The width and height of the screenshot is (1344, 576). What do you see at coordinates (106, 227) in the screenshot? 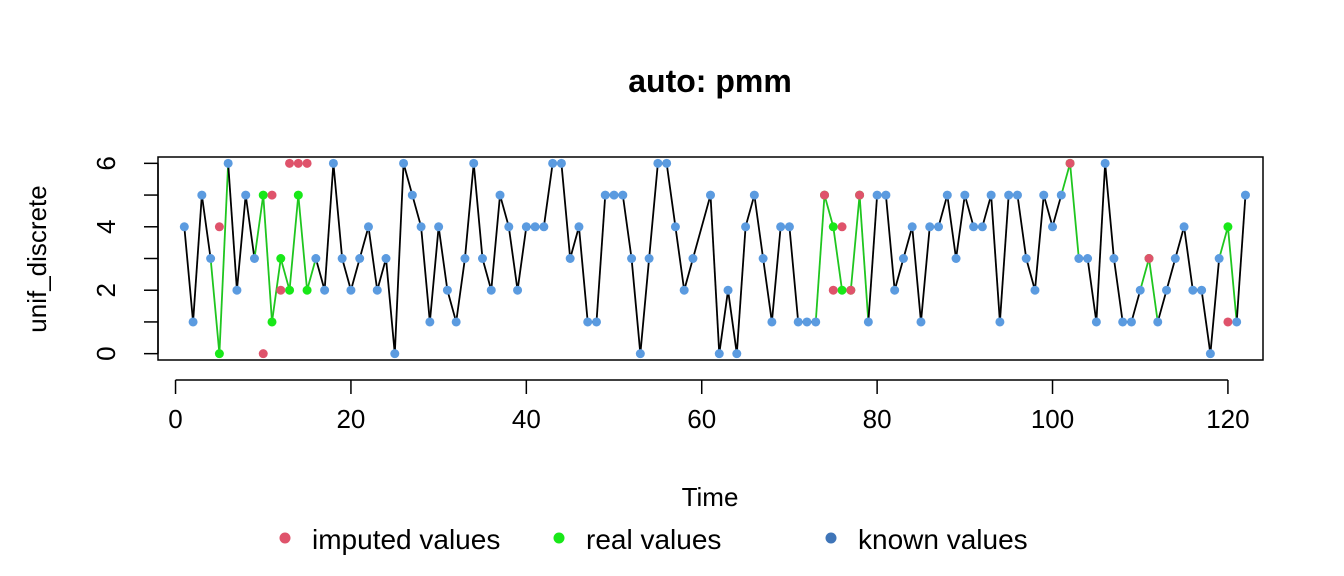
I see `y-tick-label: 4` at bounding box center [106, 227].